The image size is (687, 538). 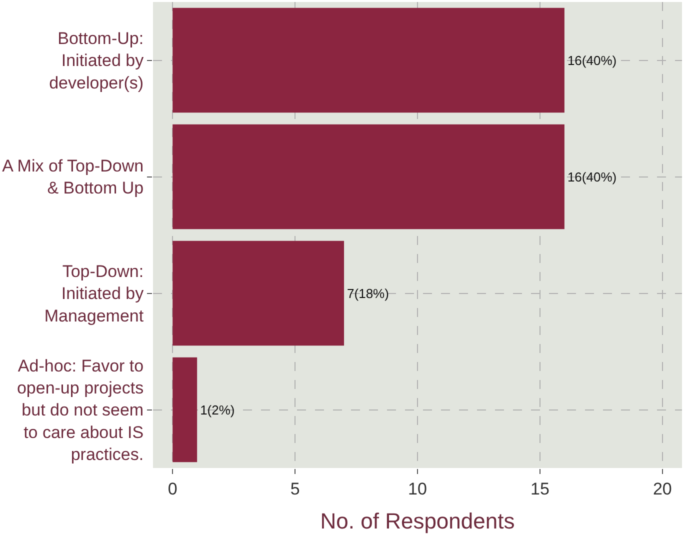 I want to click on x-axis-title: No. of Respondents, so click(x=417, y=521).